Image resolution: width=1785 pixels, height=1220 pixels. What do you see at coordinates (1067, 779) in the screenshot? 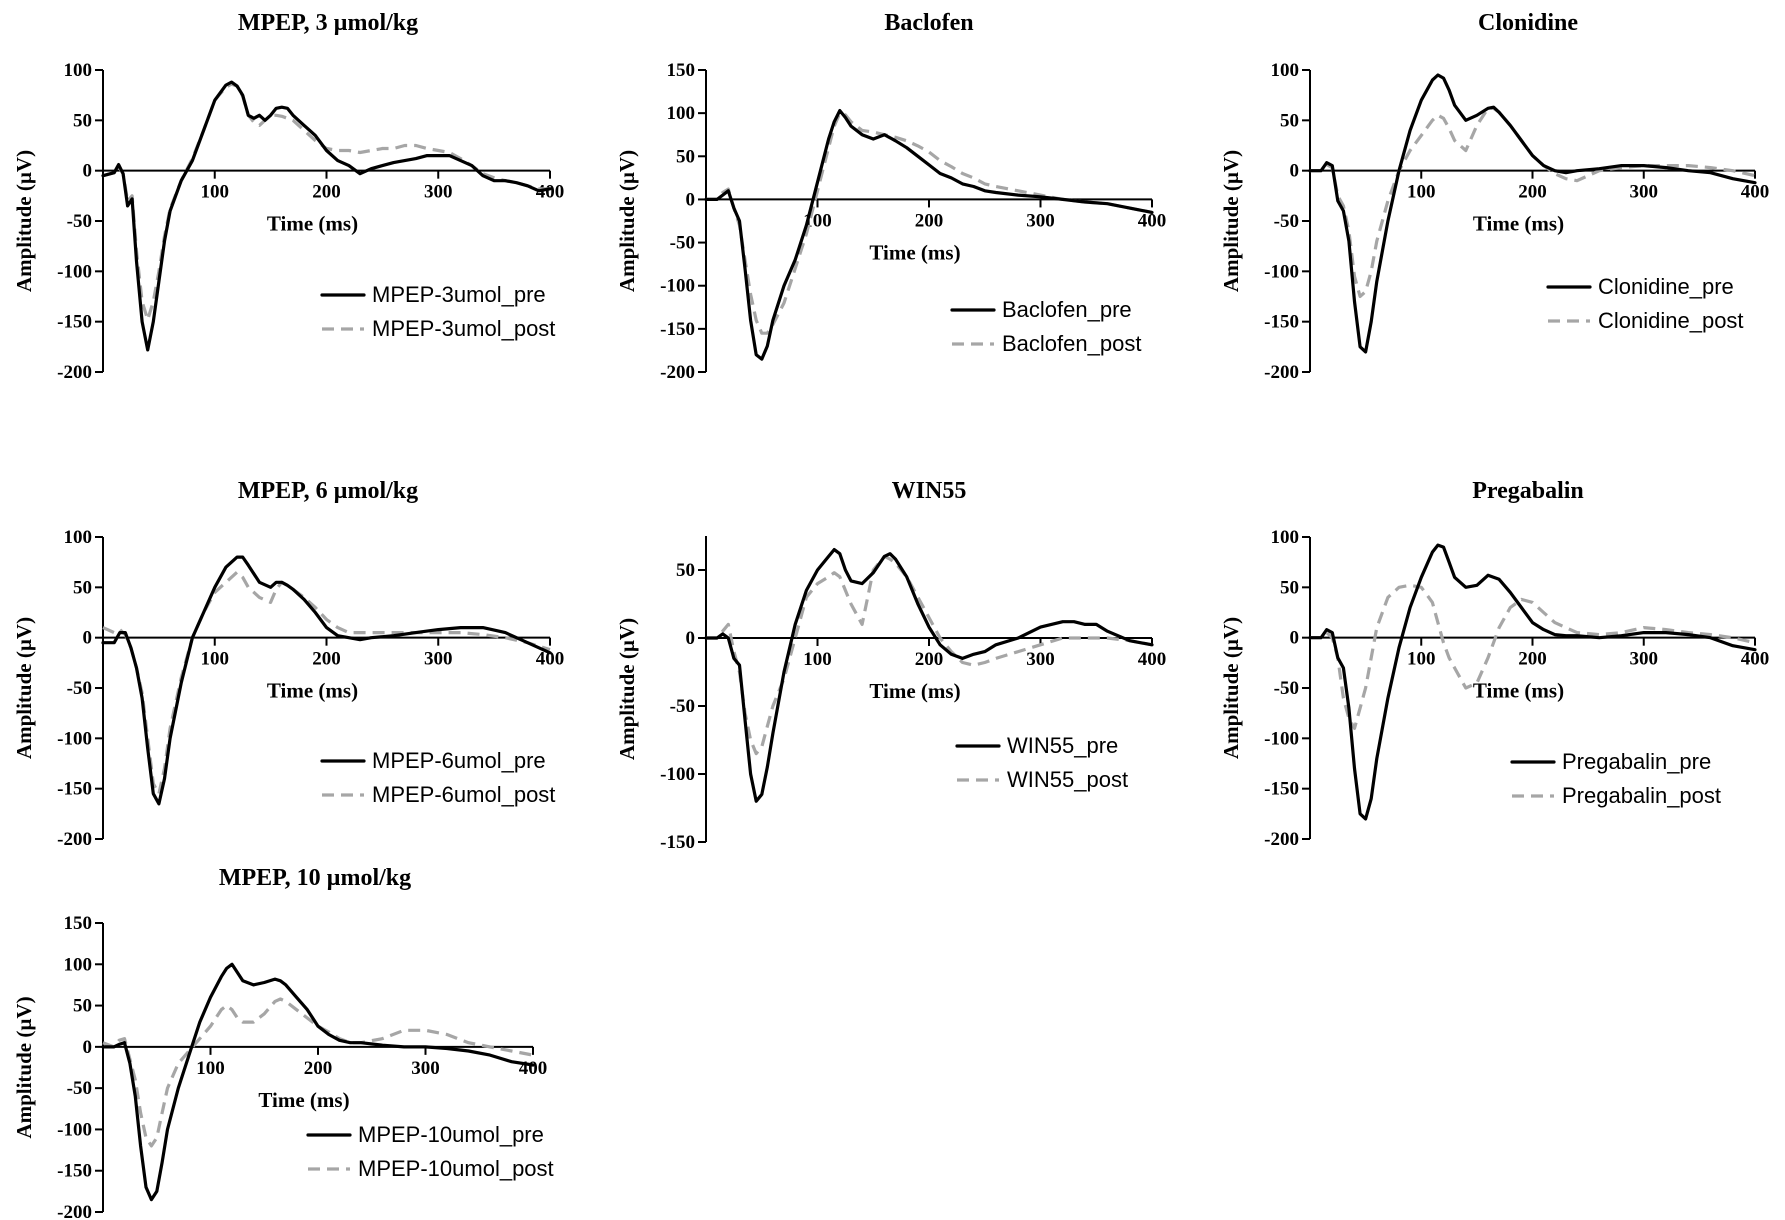
I see `legend-label-post: WIN55_post` at bounding box center [1067, 779].